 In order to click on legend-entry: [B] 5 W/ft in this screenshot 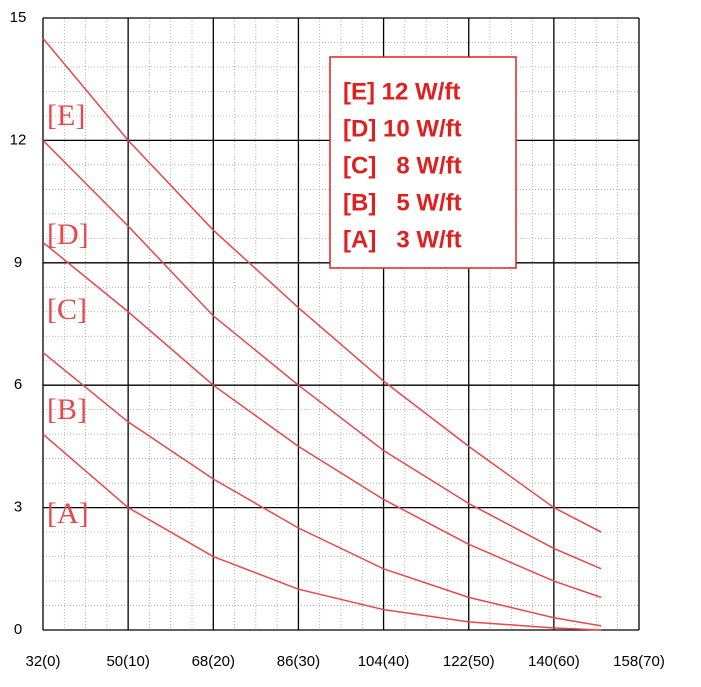, I will do `click(402, 202)`.